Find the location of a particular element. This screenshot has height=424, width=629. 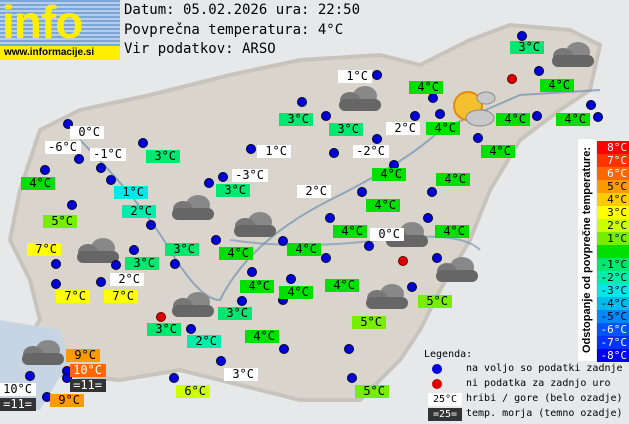

scale-step: -1°C is located at coordinates (613, 264).